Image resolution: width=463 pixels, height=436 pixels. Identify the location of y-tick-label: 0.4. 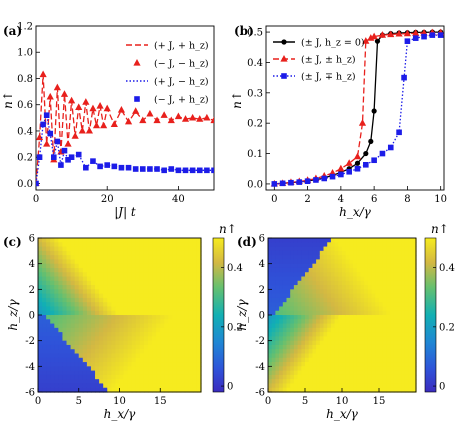
(25, 131).